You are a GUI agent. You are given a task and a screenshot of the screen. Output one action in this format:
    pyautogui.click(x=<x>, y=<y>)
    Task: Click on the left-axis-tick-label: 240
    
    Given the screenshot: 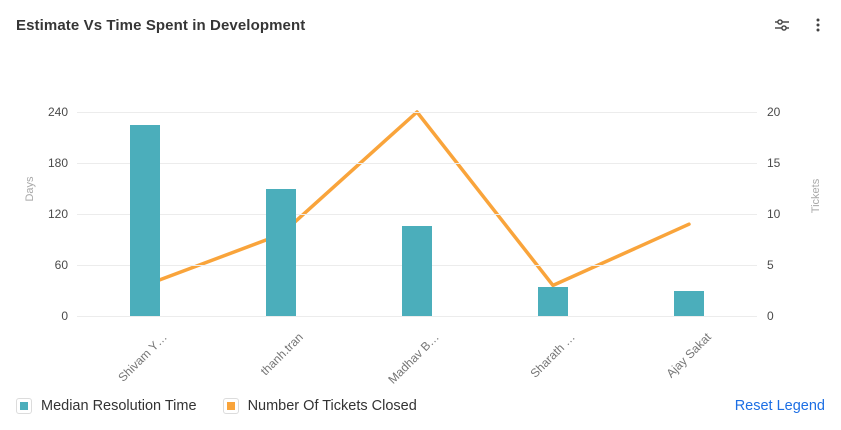 What is the action you would take?
    pyautogui.click(x=57, y=112)
    